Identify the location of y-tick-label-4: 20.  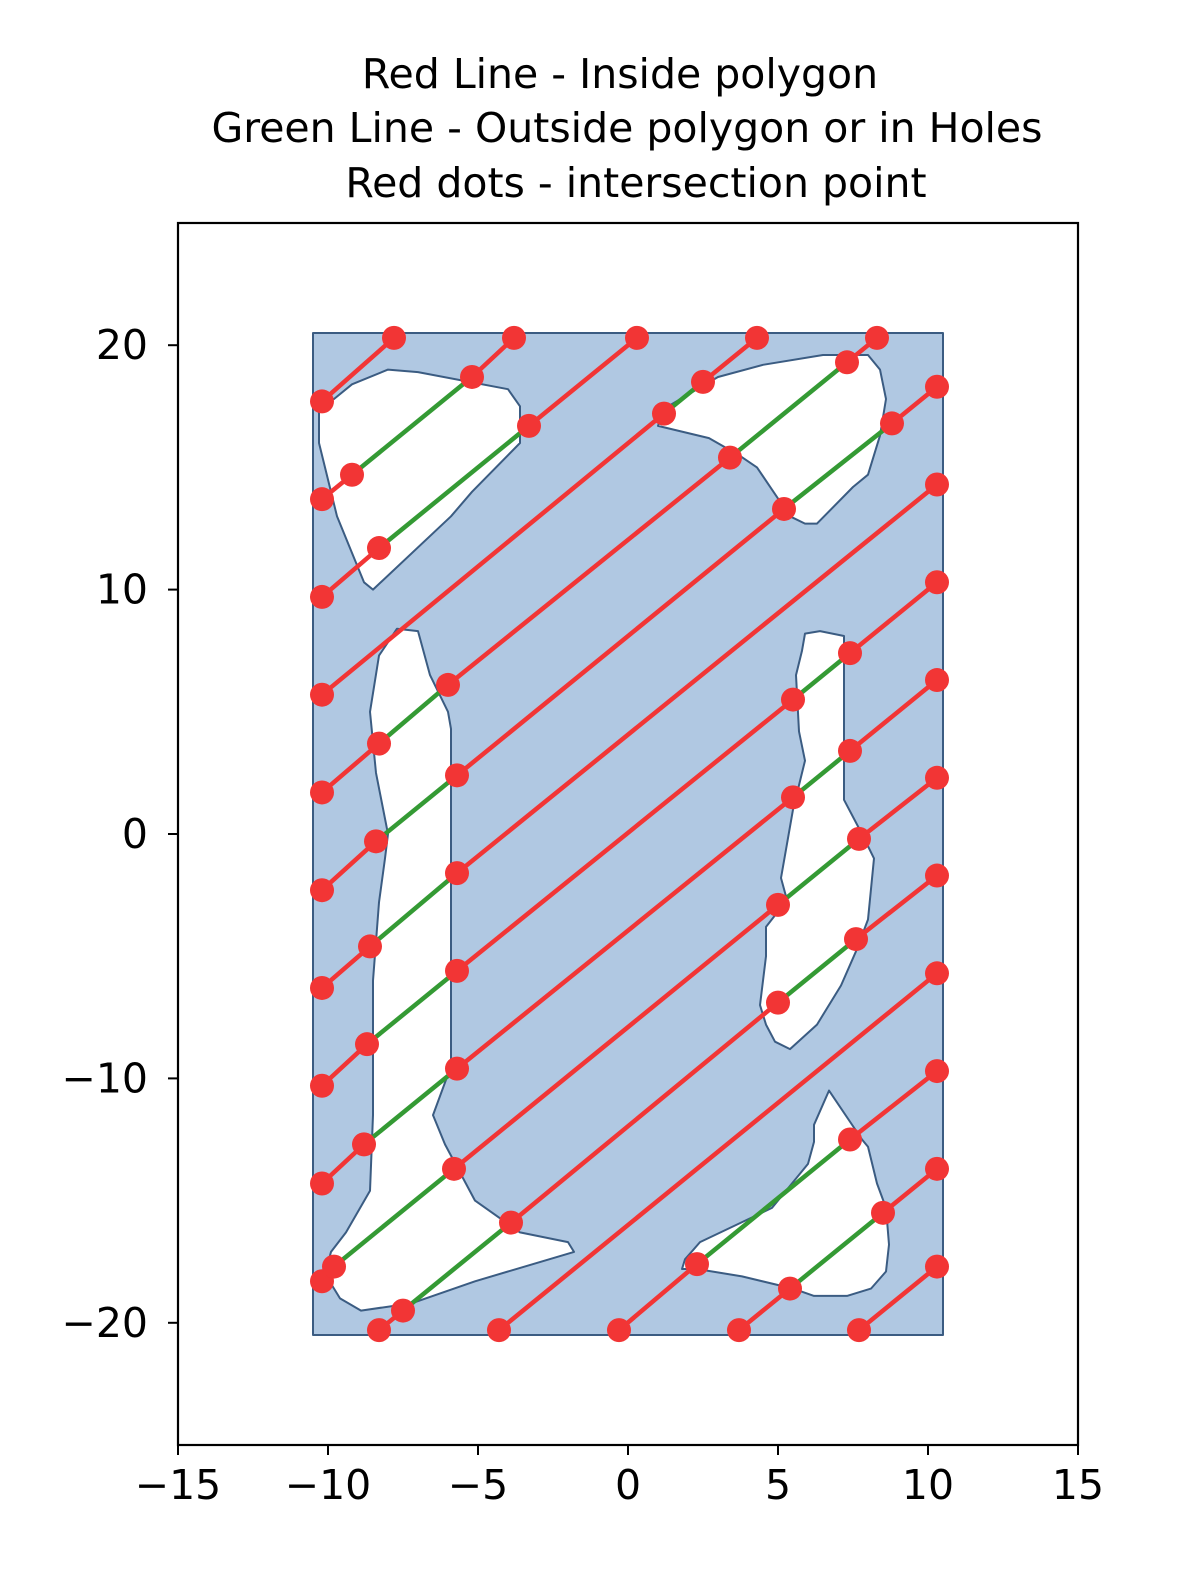
(122, 345).